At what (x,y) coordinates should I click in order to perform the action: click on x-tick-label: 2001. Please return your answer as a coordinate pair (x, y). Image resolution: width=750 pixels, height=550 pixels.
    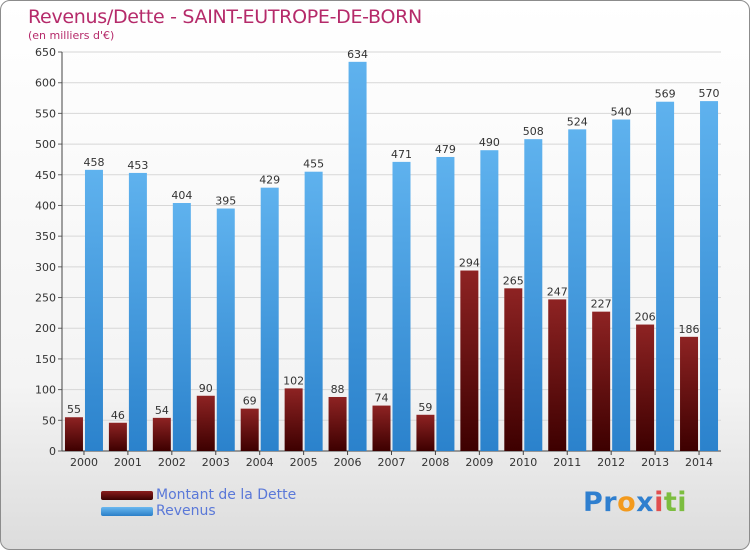
    Looking at the image, I should click on (128, 462).